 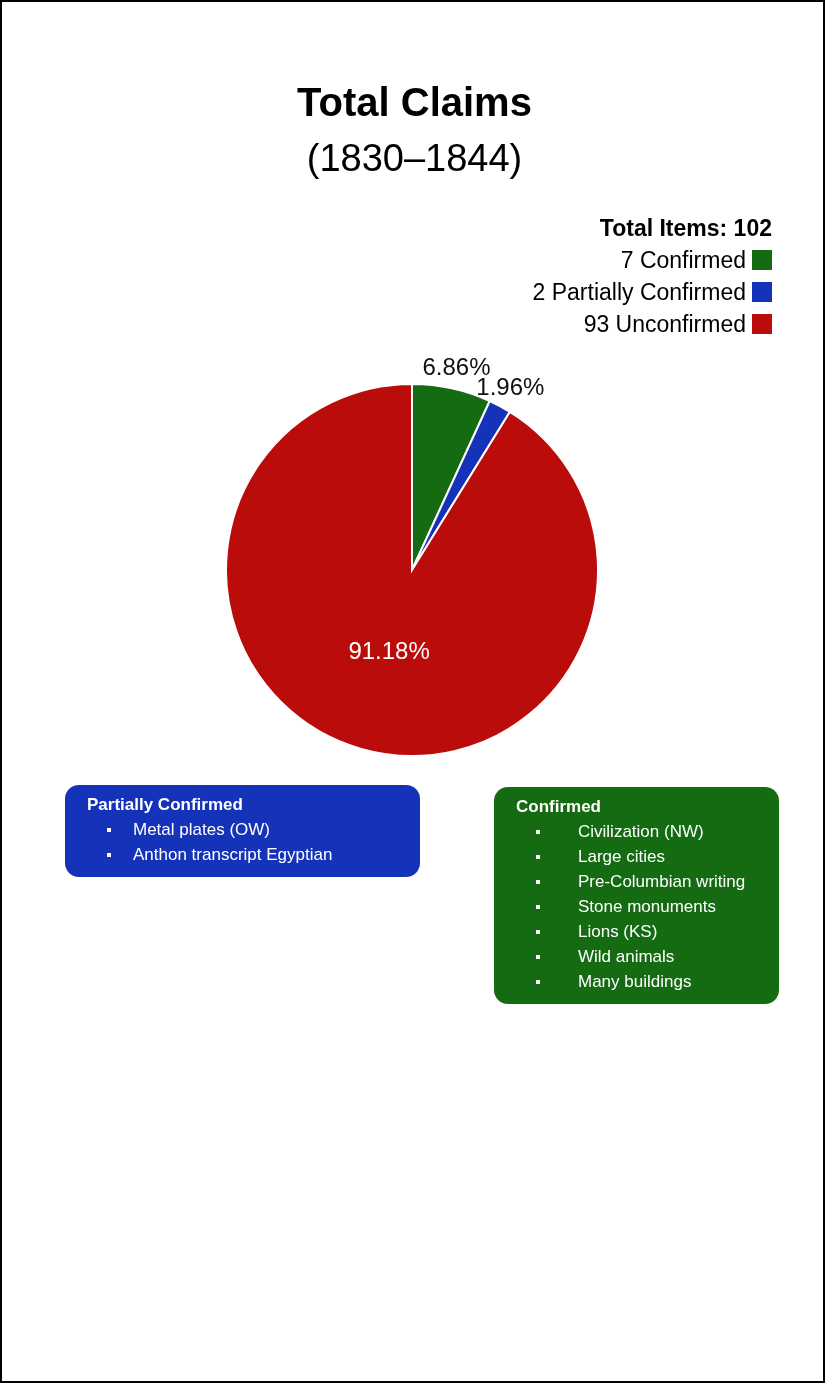 I want to click on legend-label: 2 Partially Confirmed, so click(x=639, y=292).